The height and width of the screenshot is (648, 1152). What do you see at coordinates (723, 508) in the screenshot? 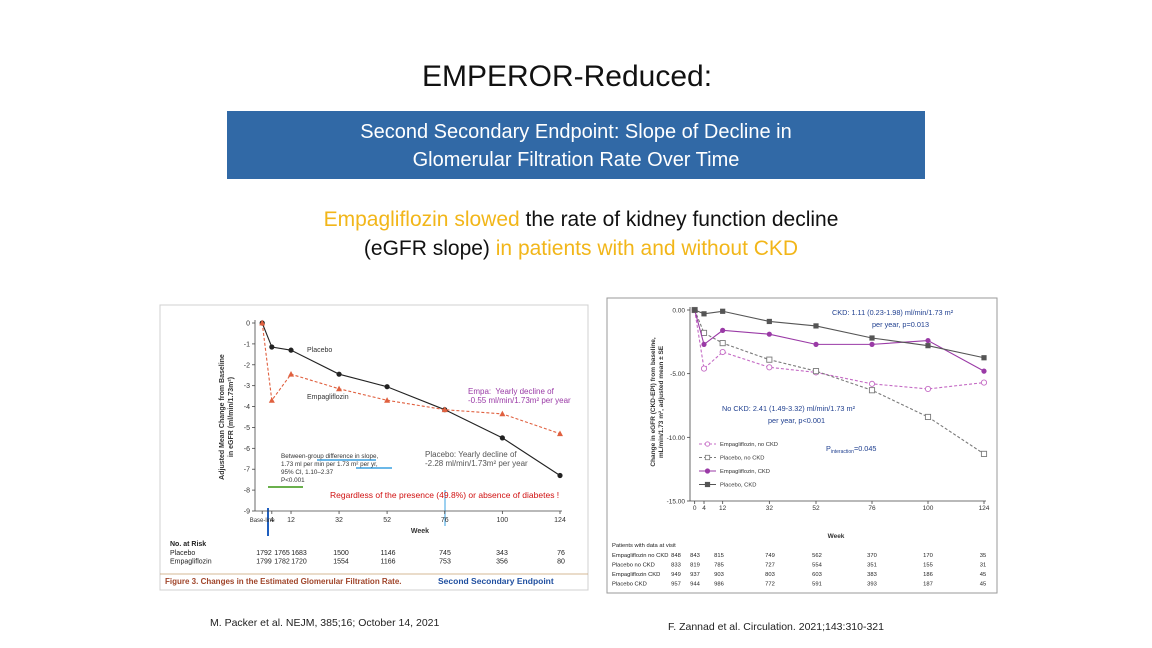
I see `x-tick-label: 12` at bounding box center [723, 508].